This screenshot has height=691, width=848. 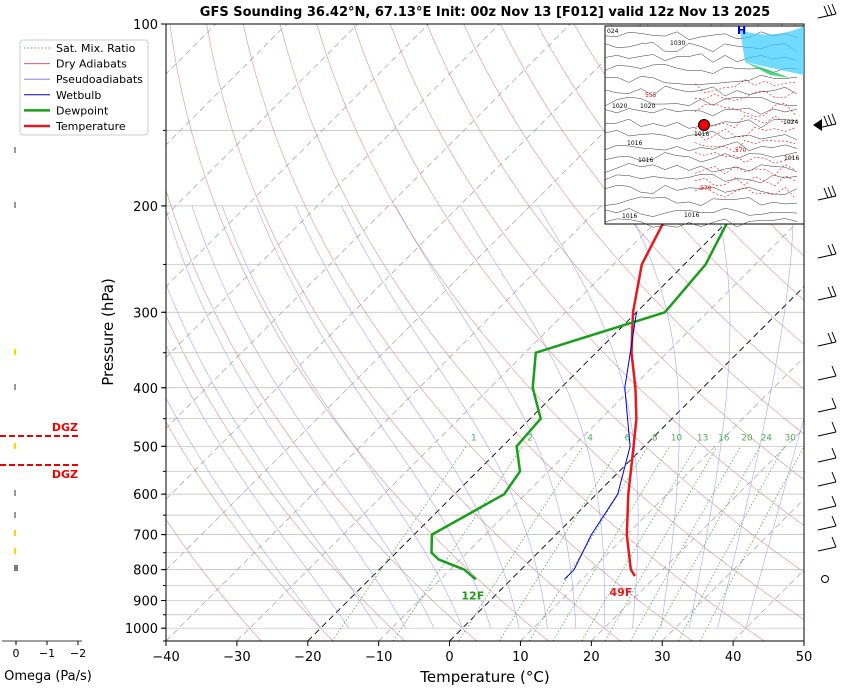 What do you see at coordinates (307, 657) in the screenshot?
I see `x-tick-label: −20` at bounding box center [307, 657].